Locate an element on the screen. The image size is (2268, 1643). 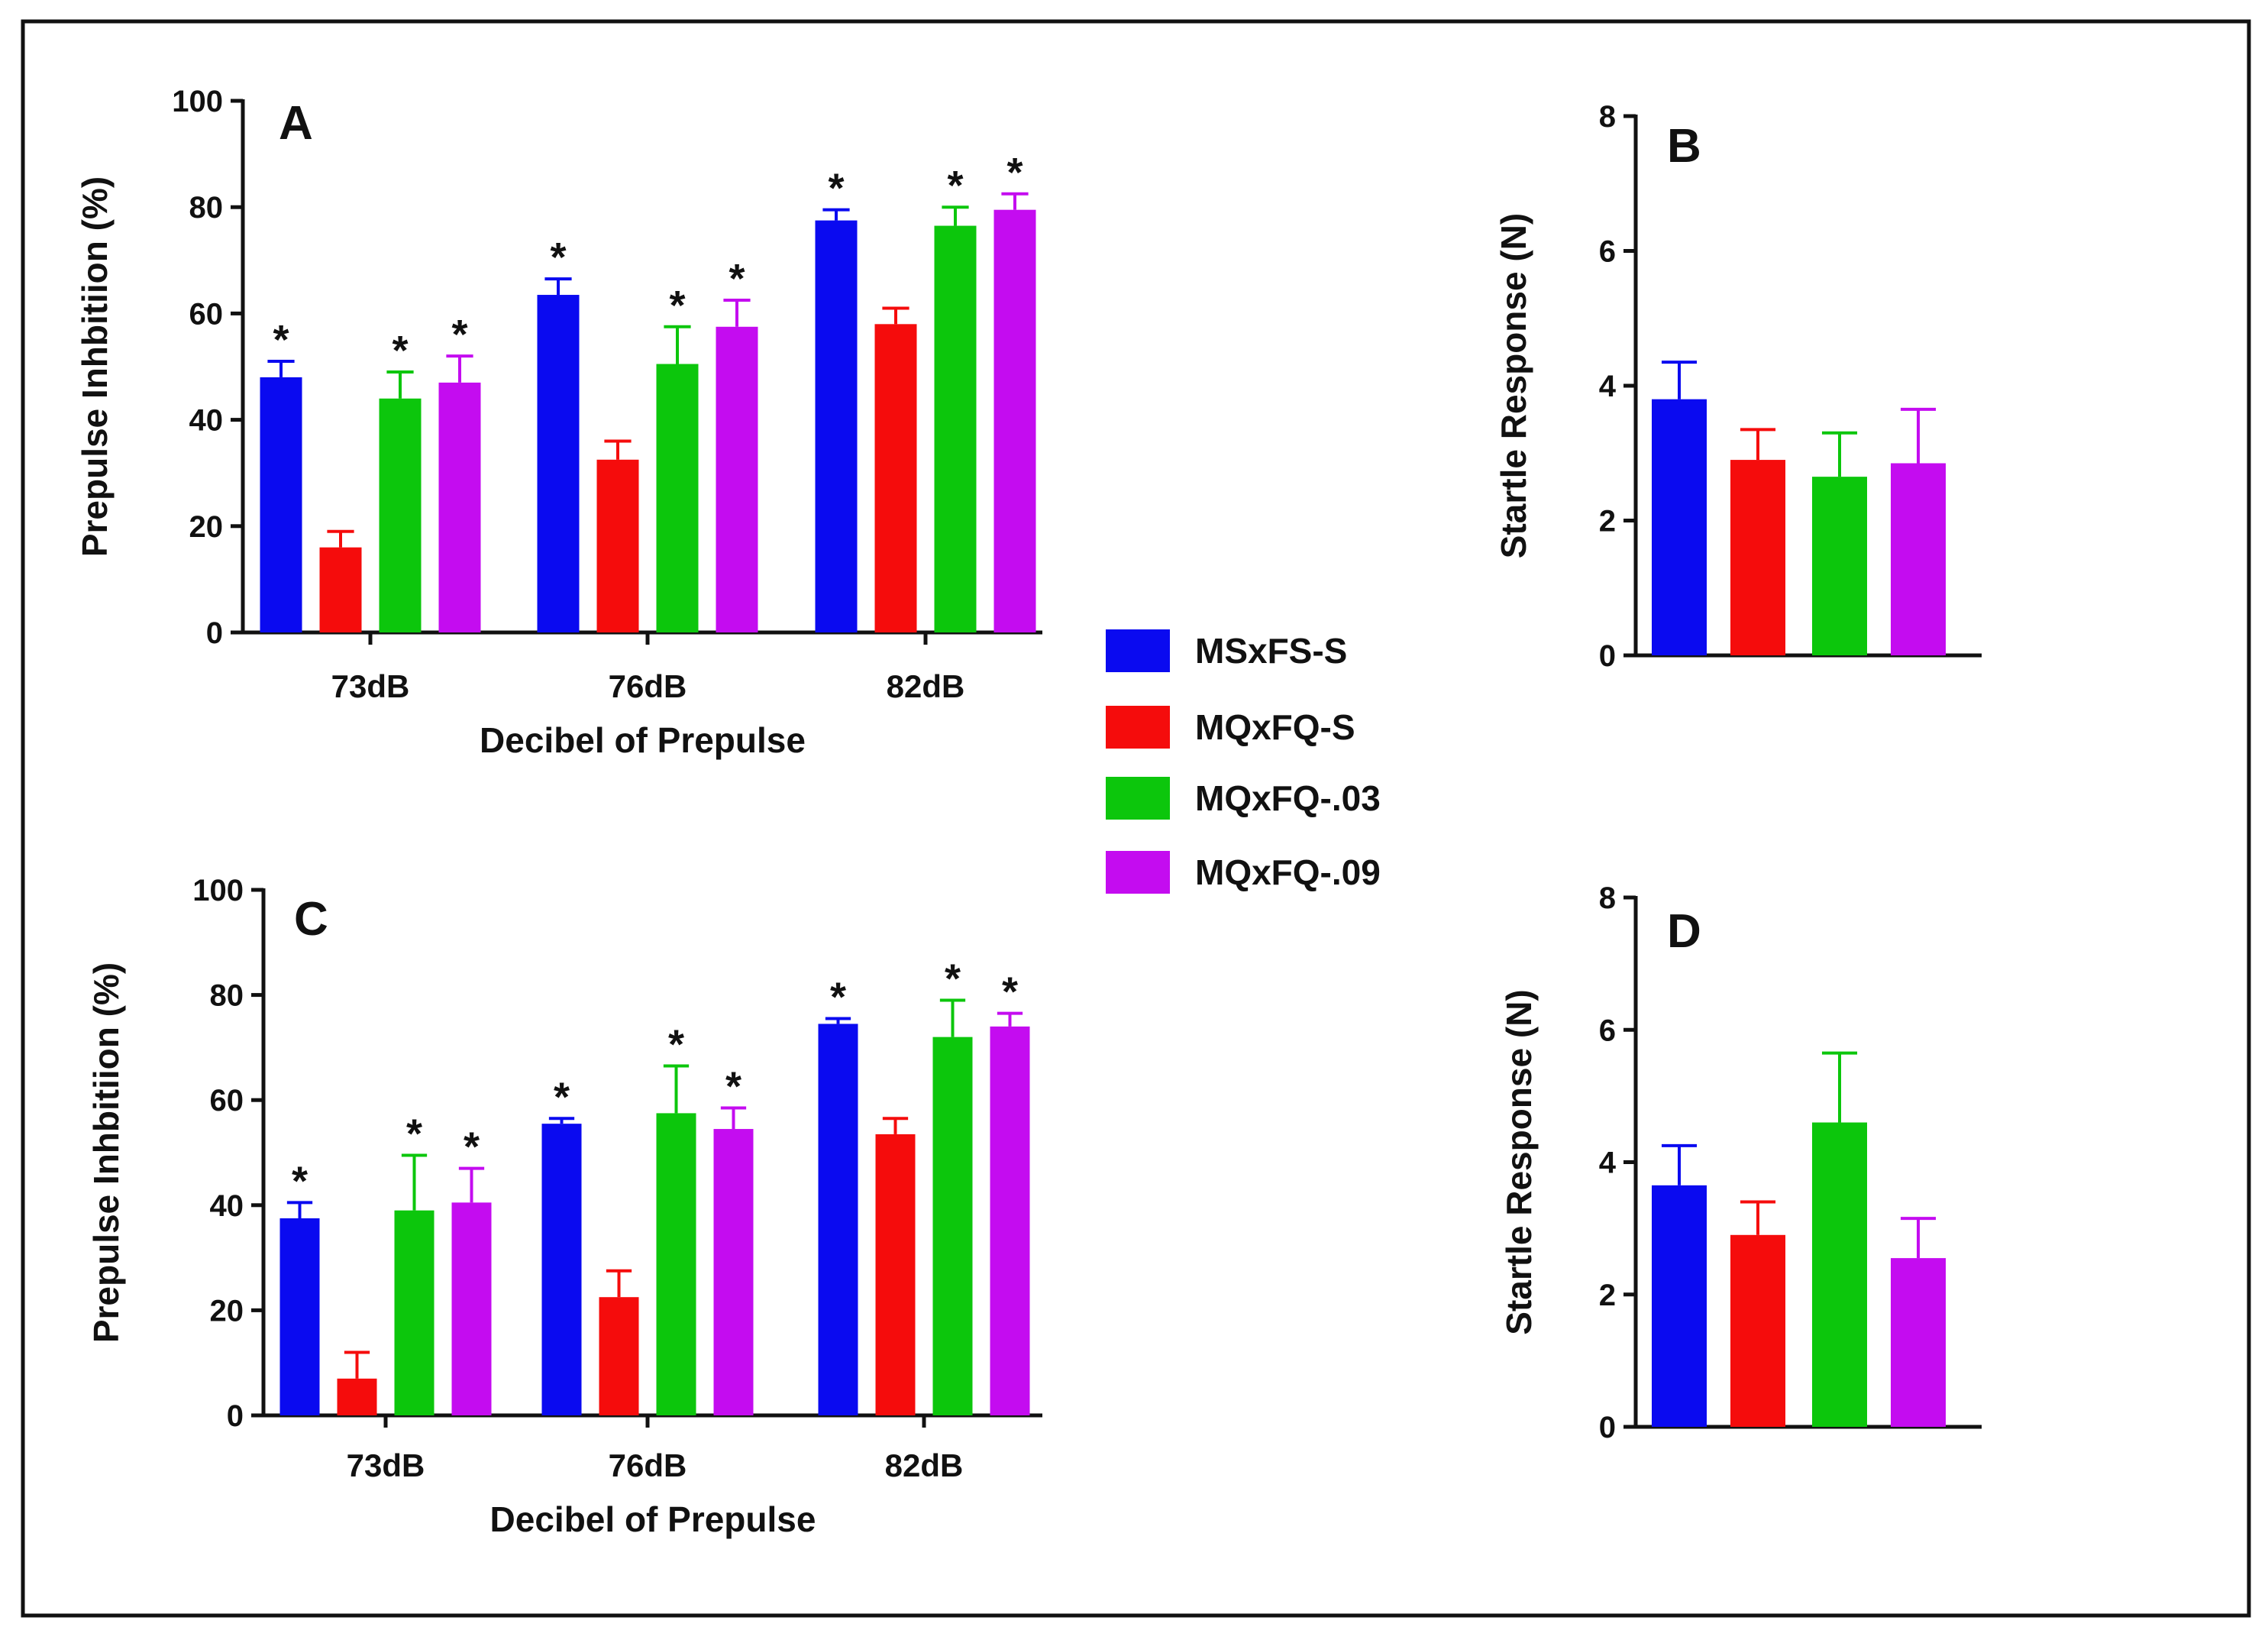
legend: MSxFS-S MQxFQ-S MQxFQ-.03 MQxFQ-.09 is located at coordinates (1243, 761).